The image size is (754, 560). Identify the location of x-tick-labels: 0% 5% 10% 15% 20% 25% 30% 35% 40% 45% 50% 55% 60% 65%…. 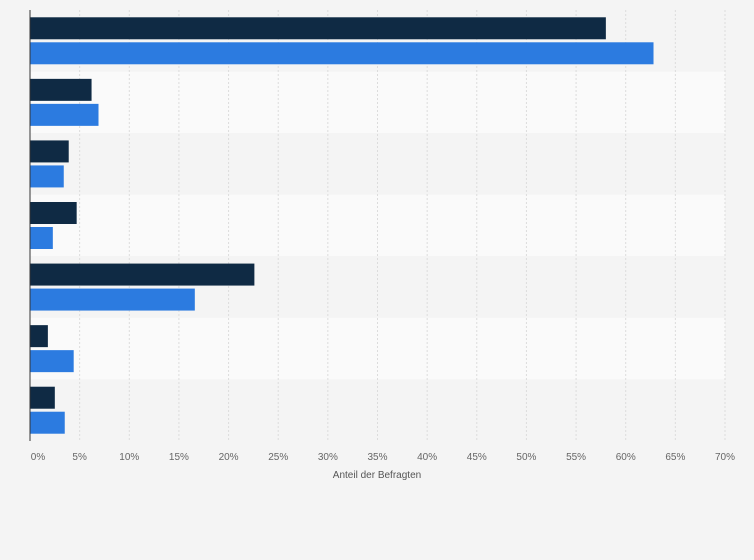
(383, 457).